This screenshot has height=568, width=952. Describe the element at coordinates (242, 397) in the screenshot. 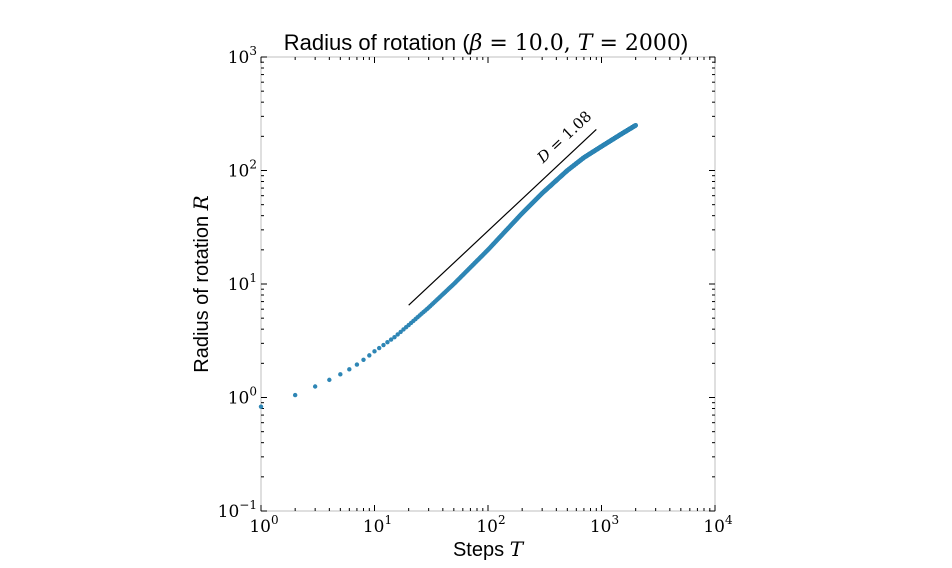

I see `y-tick-label: 10⁰` at that location.